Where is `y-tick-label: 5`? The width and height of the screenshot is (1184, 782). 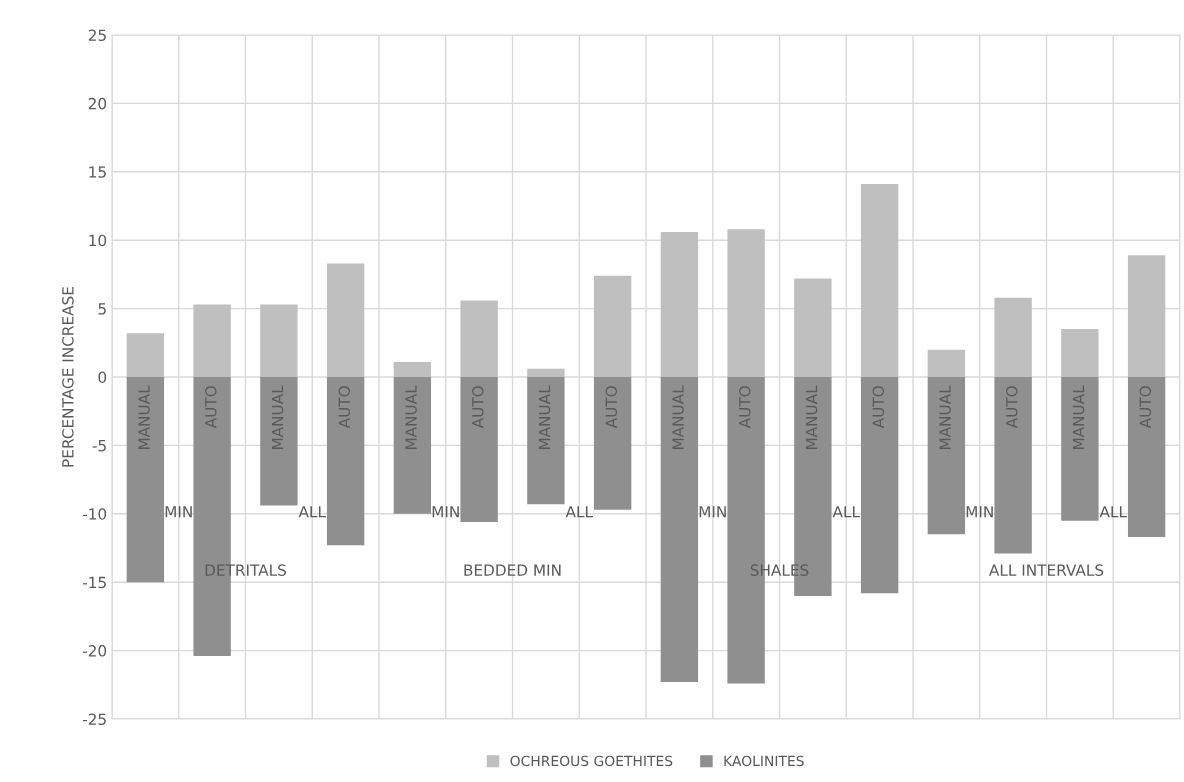 y-tick-label: 5 is located at coordinates (102, 309).